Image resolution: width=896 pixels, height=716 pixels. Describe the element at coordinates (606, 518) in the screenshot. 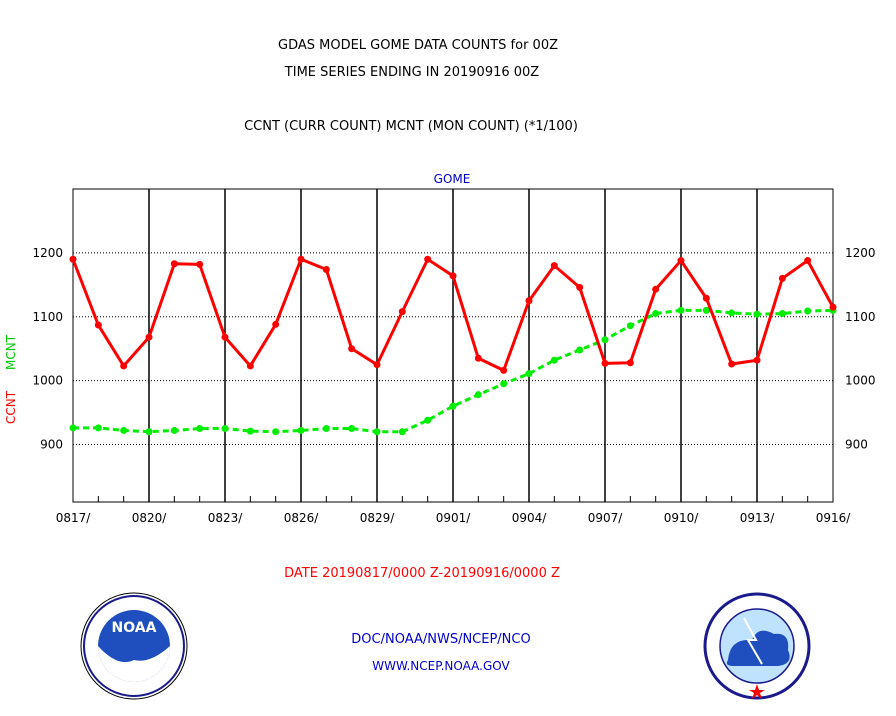

I see `x-tick-label: 0907/` at that location.